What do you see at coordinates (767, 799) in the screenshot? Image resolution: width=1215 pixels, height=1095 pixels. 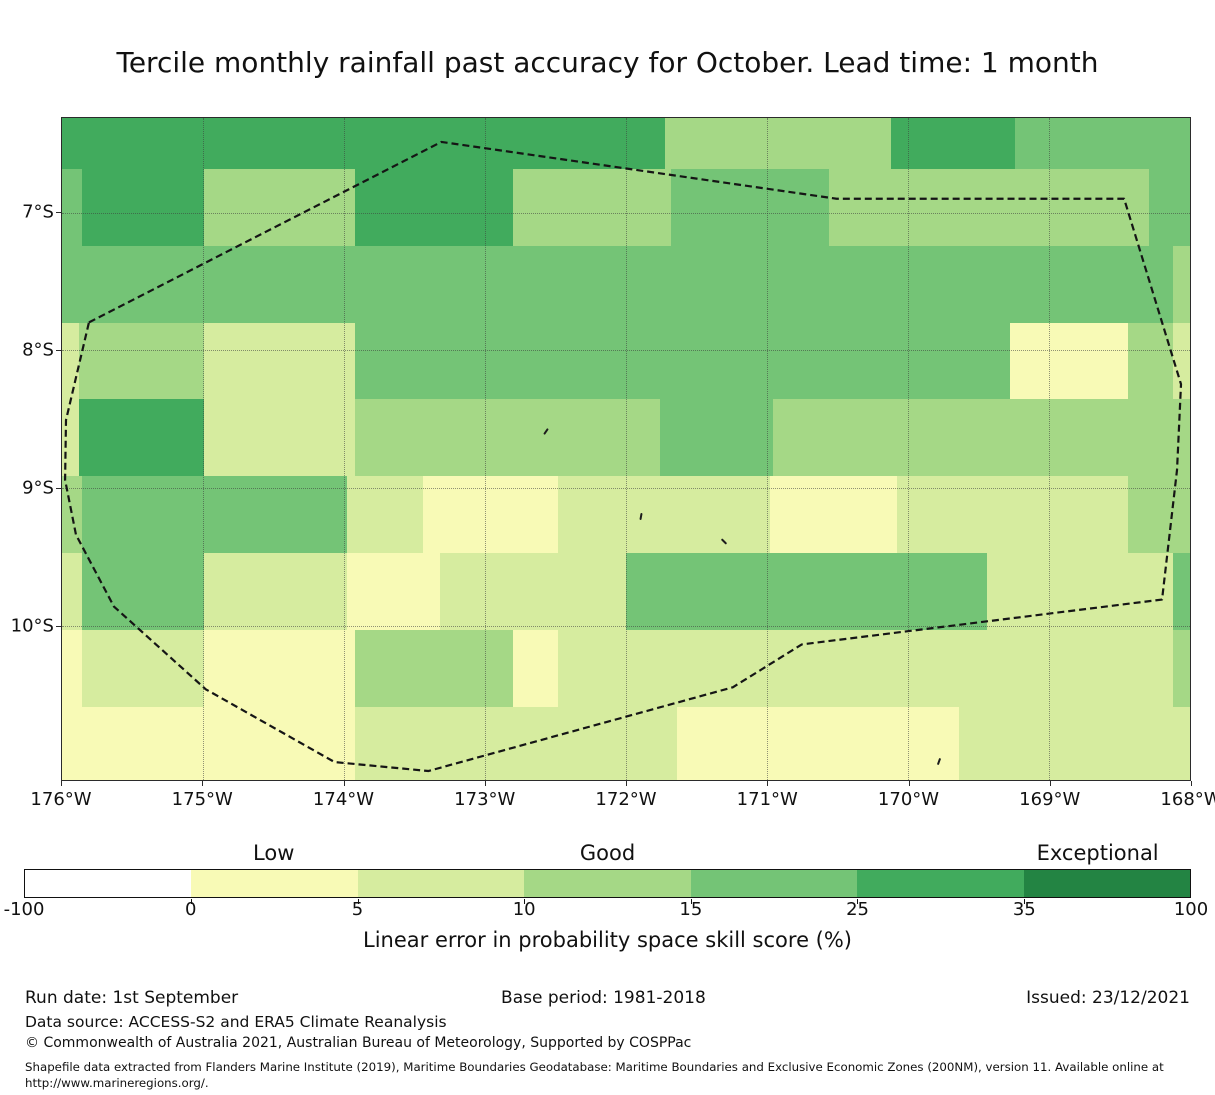 I see `x-tick-label: 171°W` at bounding box center [767, 799].